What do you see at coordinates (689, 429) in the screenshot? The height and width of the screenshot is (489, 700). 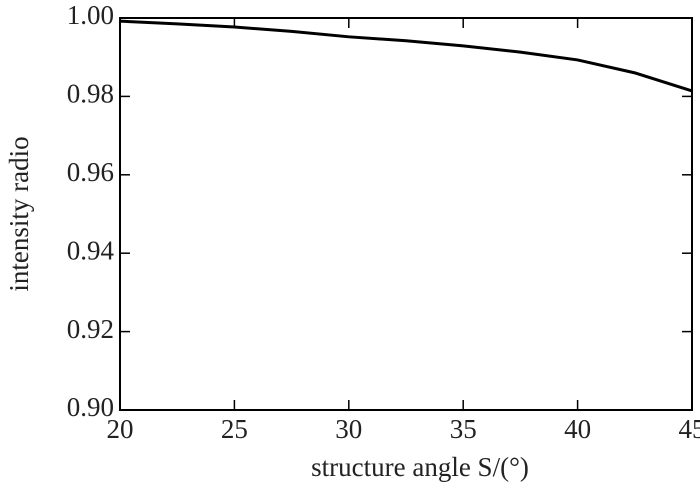 I see `x-tick-label: 45` at bounding box center [689, 429].